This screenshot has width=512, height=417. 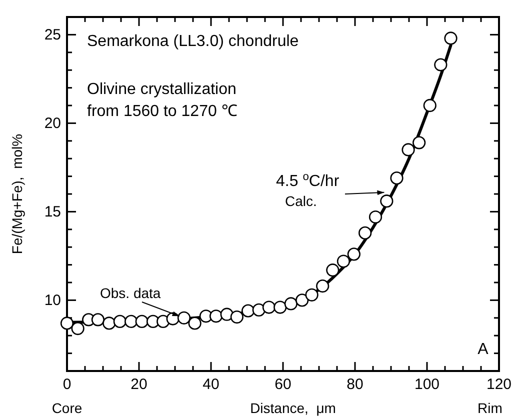 What do you see at coordinates (301, 201) in the screenshot?
I see `annotation: Calc.` at bounding box center [301, 201].